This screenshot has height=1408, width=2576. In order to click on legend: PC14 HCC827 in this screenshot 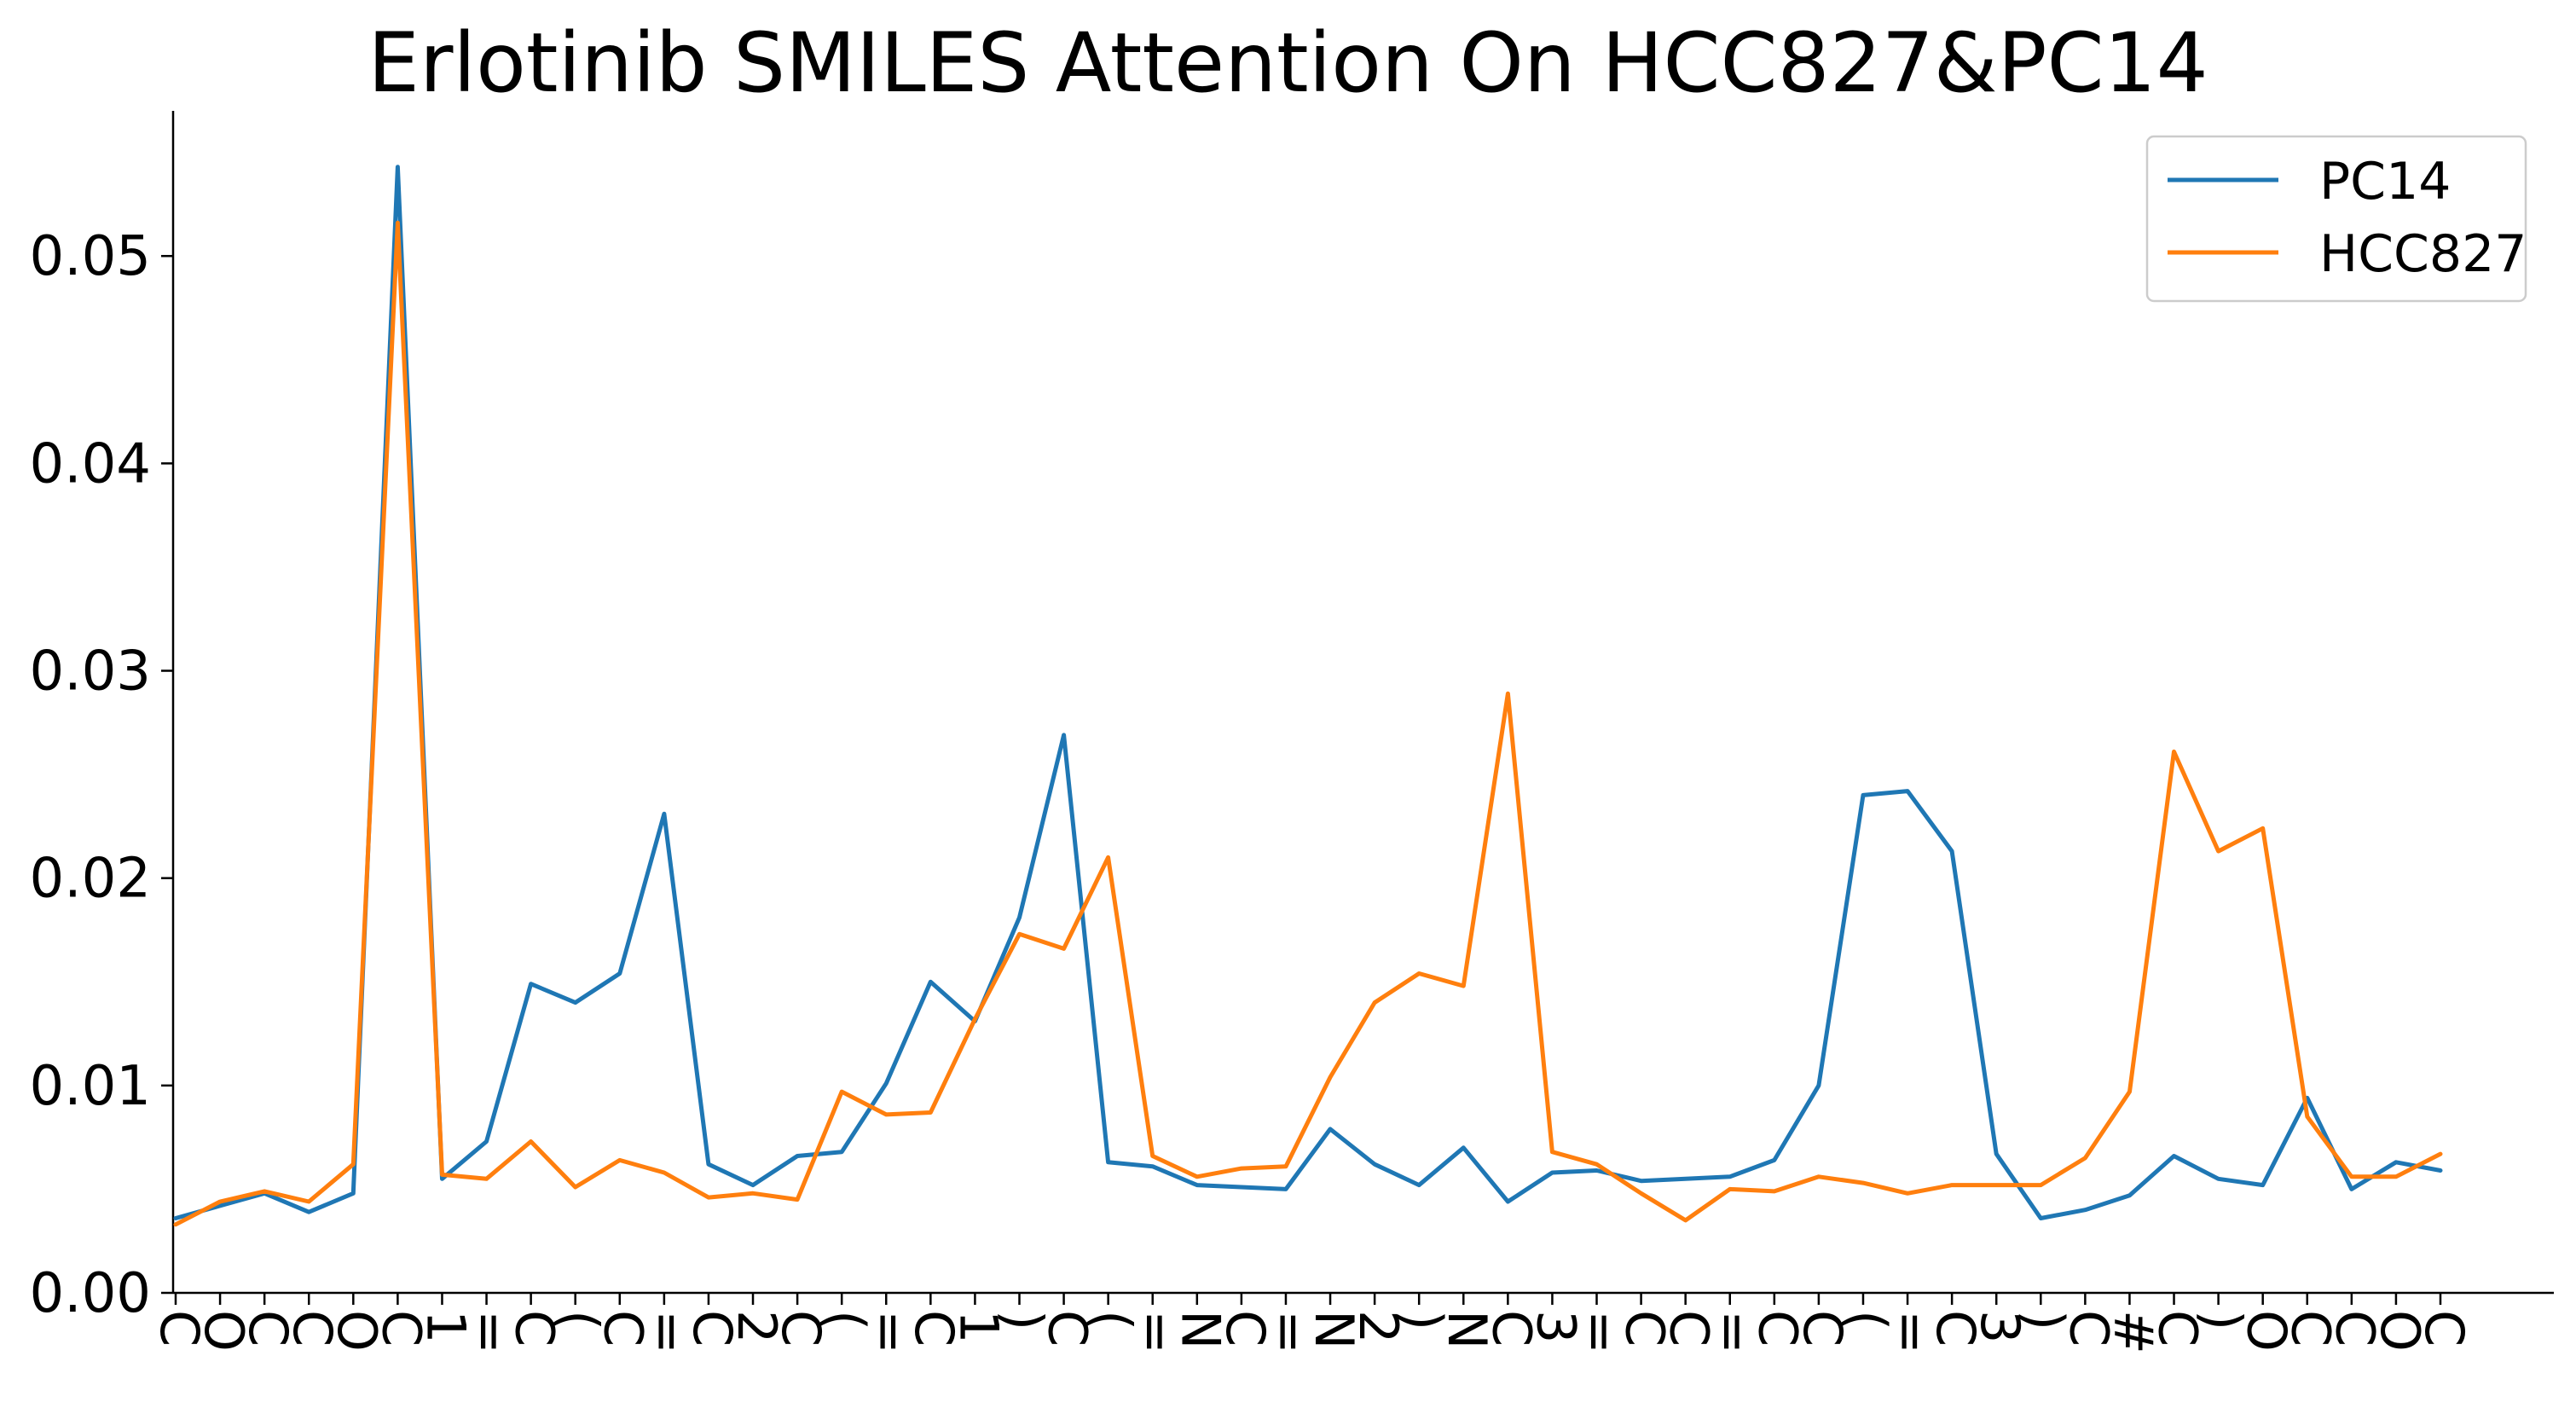, I will do `click(2336, 219)`.